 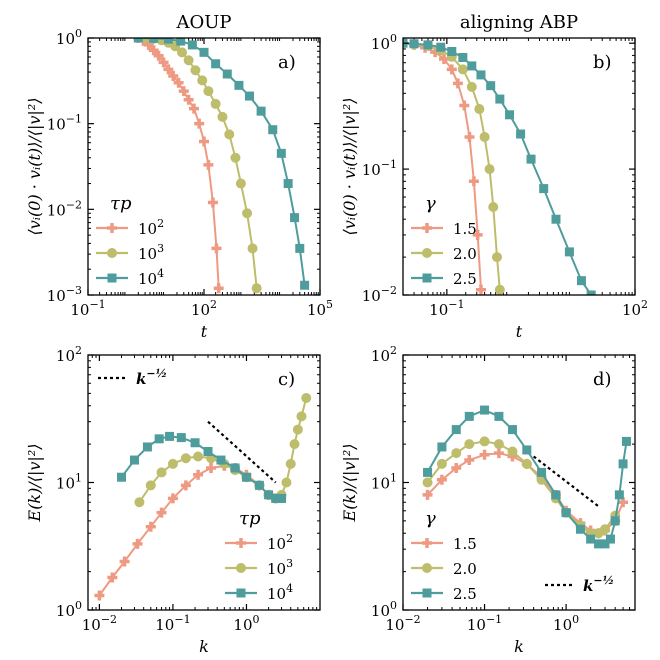 I want to click on x-tick-label: 10², so click(x=204, y=308).